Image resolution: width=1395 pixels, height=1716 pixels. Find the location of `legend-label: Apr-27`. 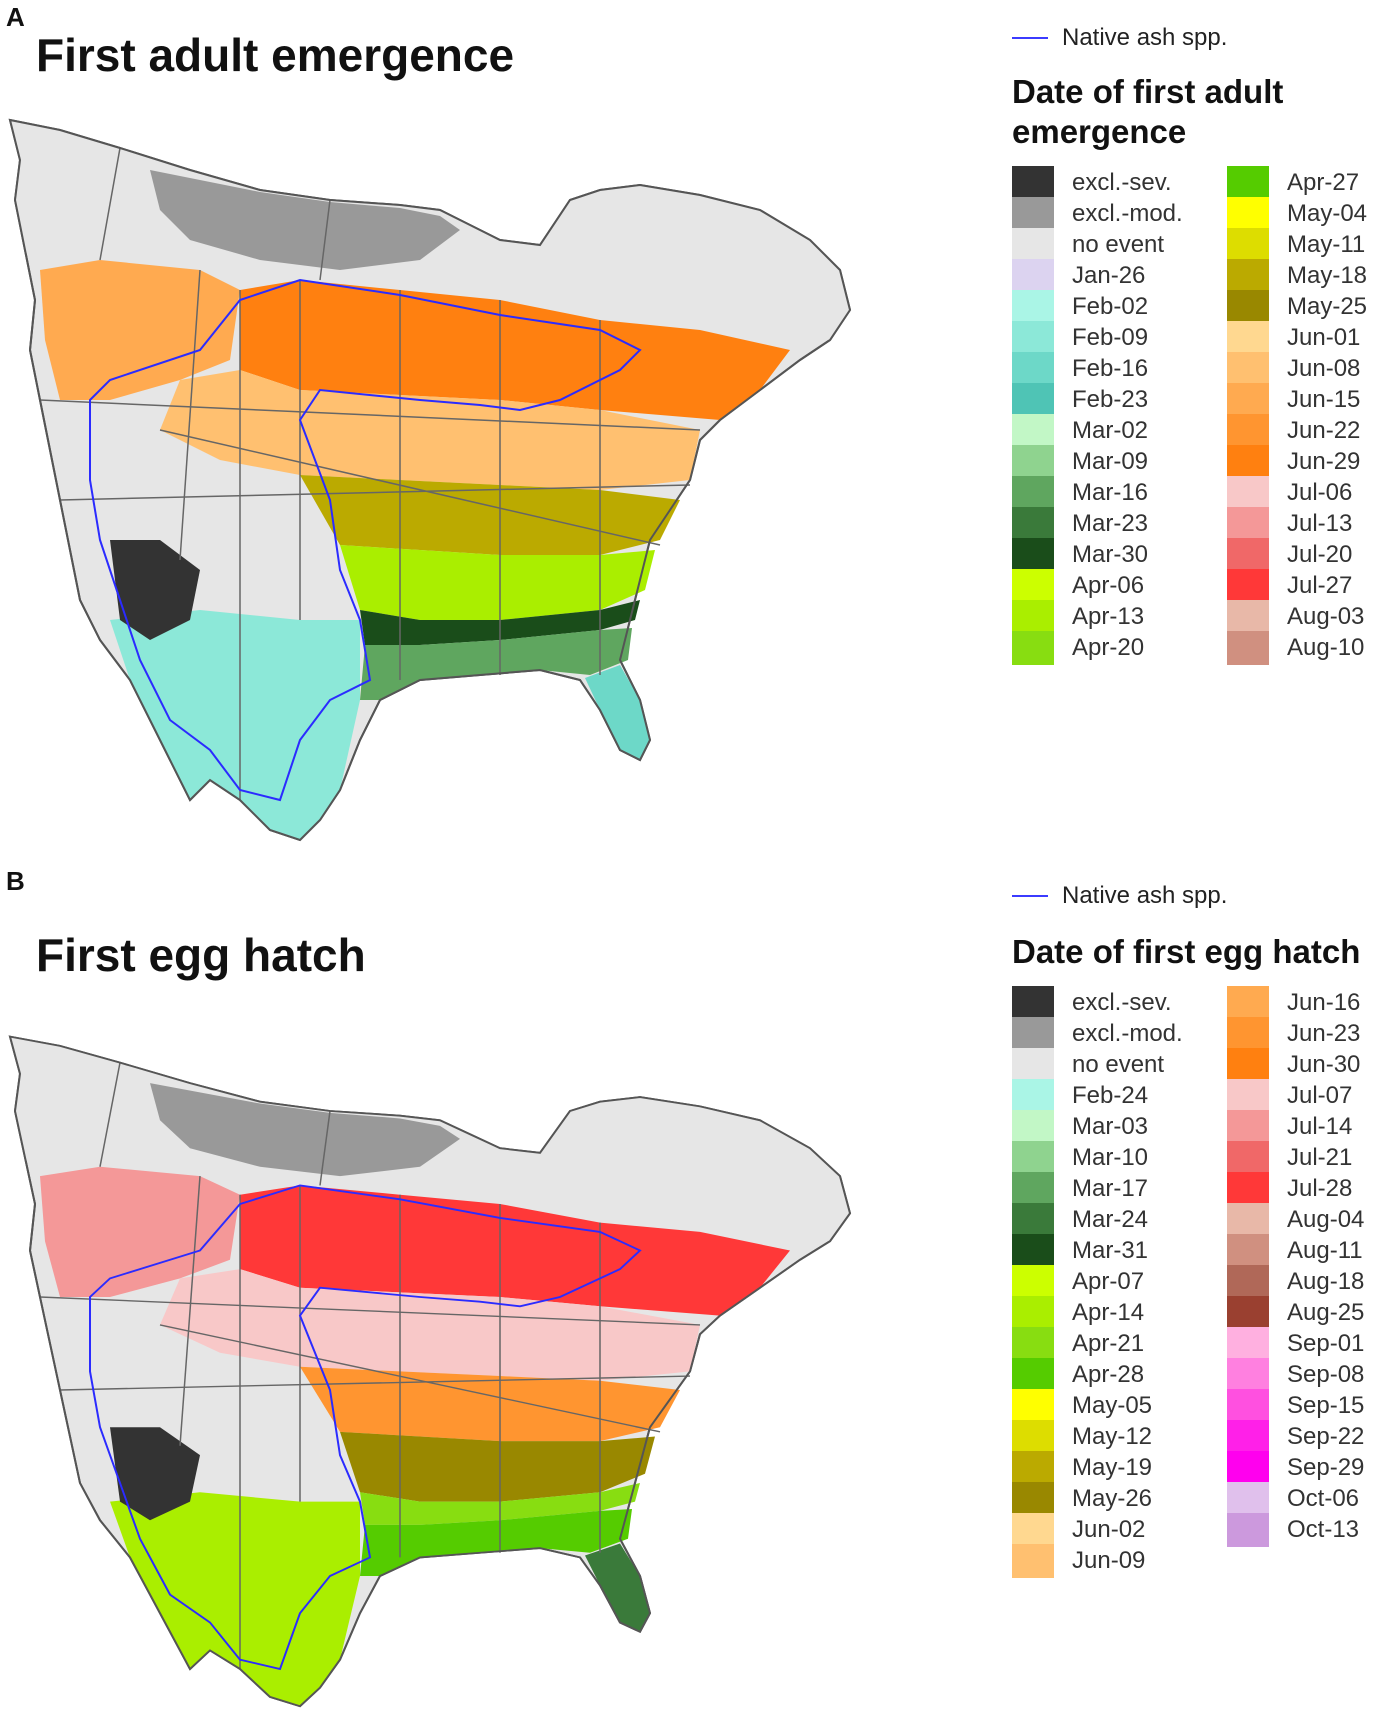

legend-label: Apr-27 is located at coordinates (1323, 182).